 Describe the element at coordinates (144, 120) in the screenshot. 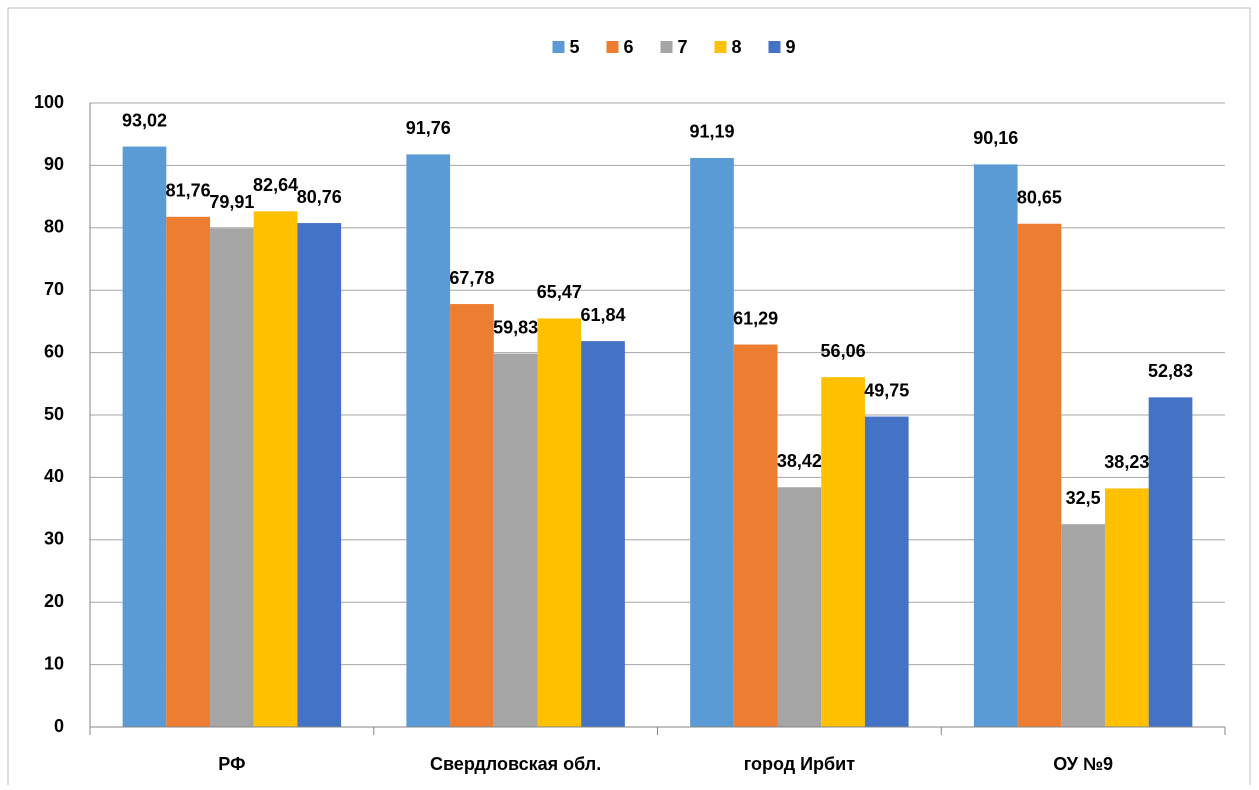

I see `value-label: 93,02` at that location.